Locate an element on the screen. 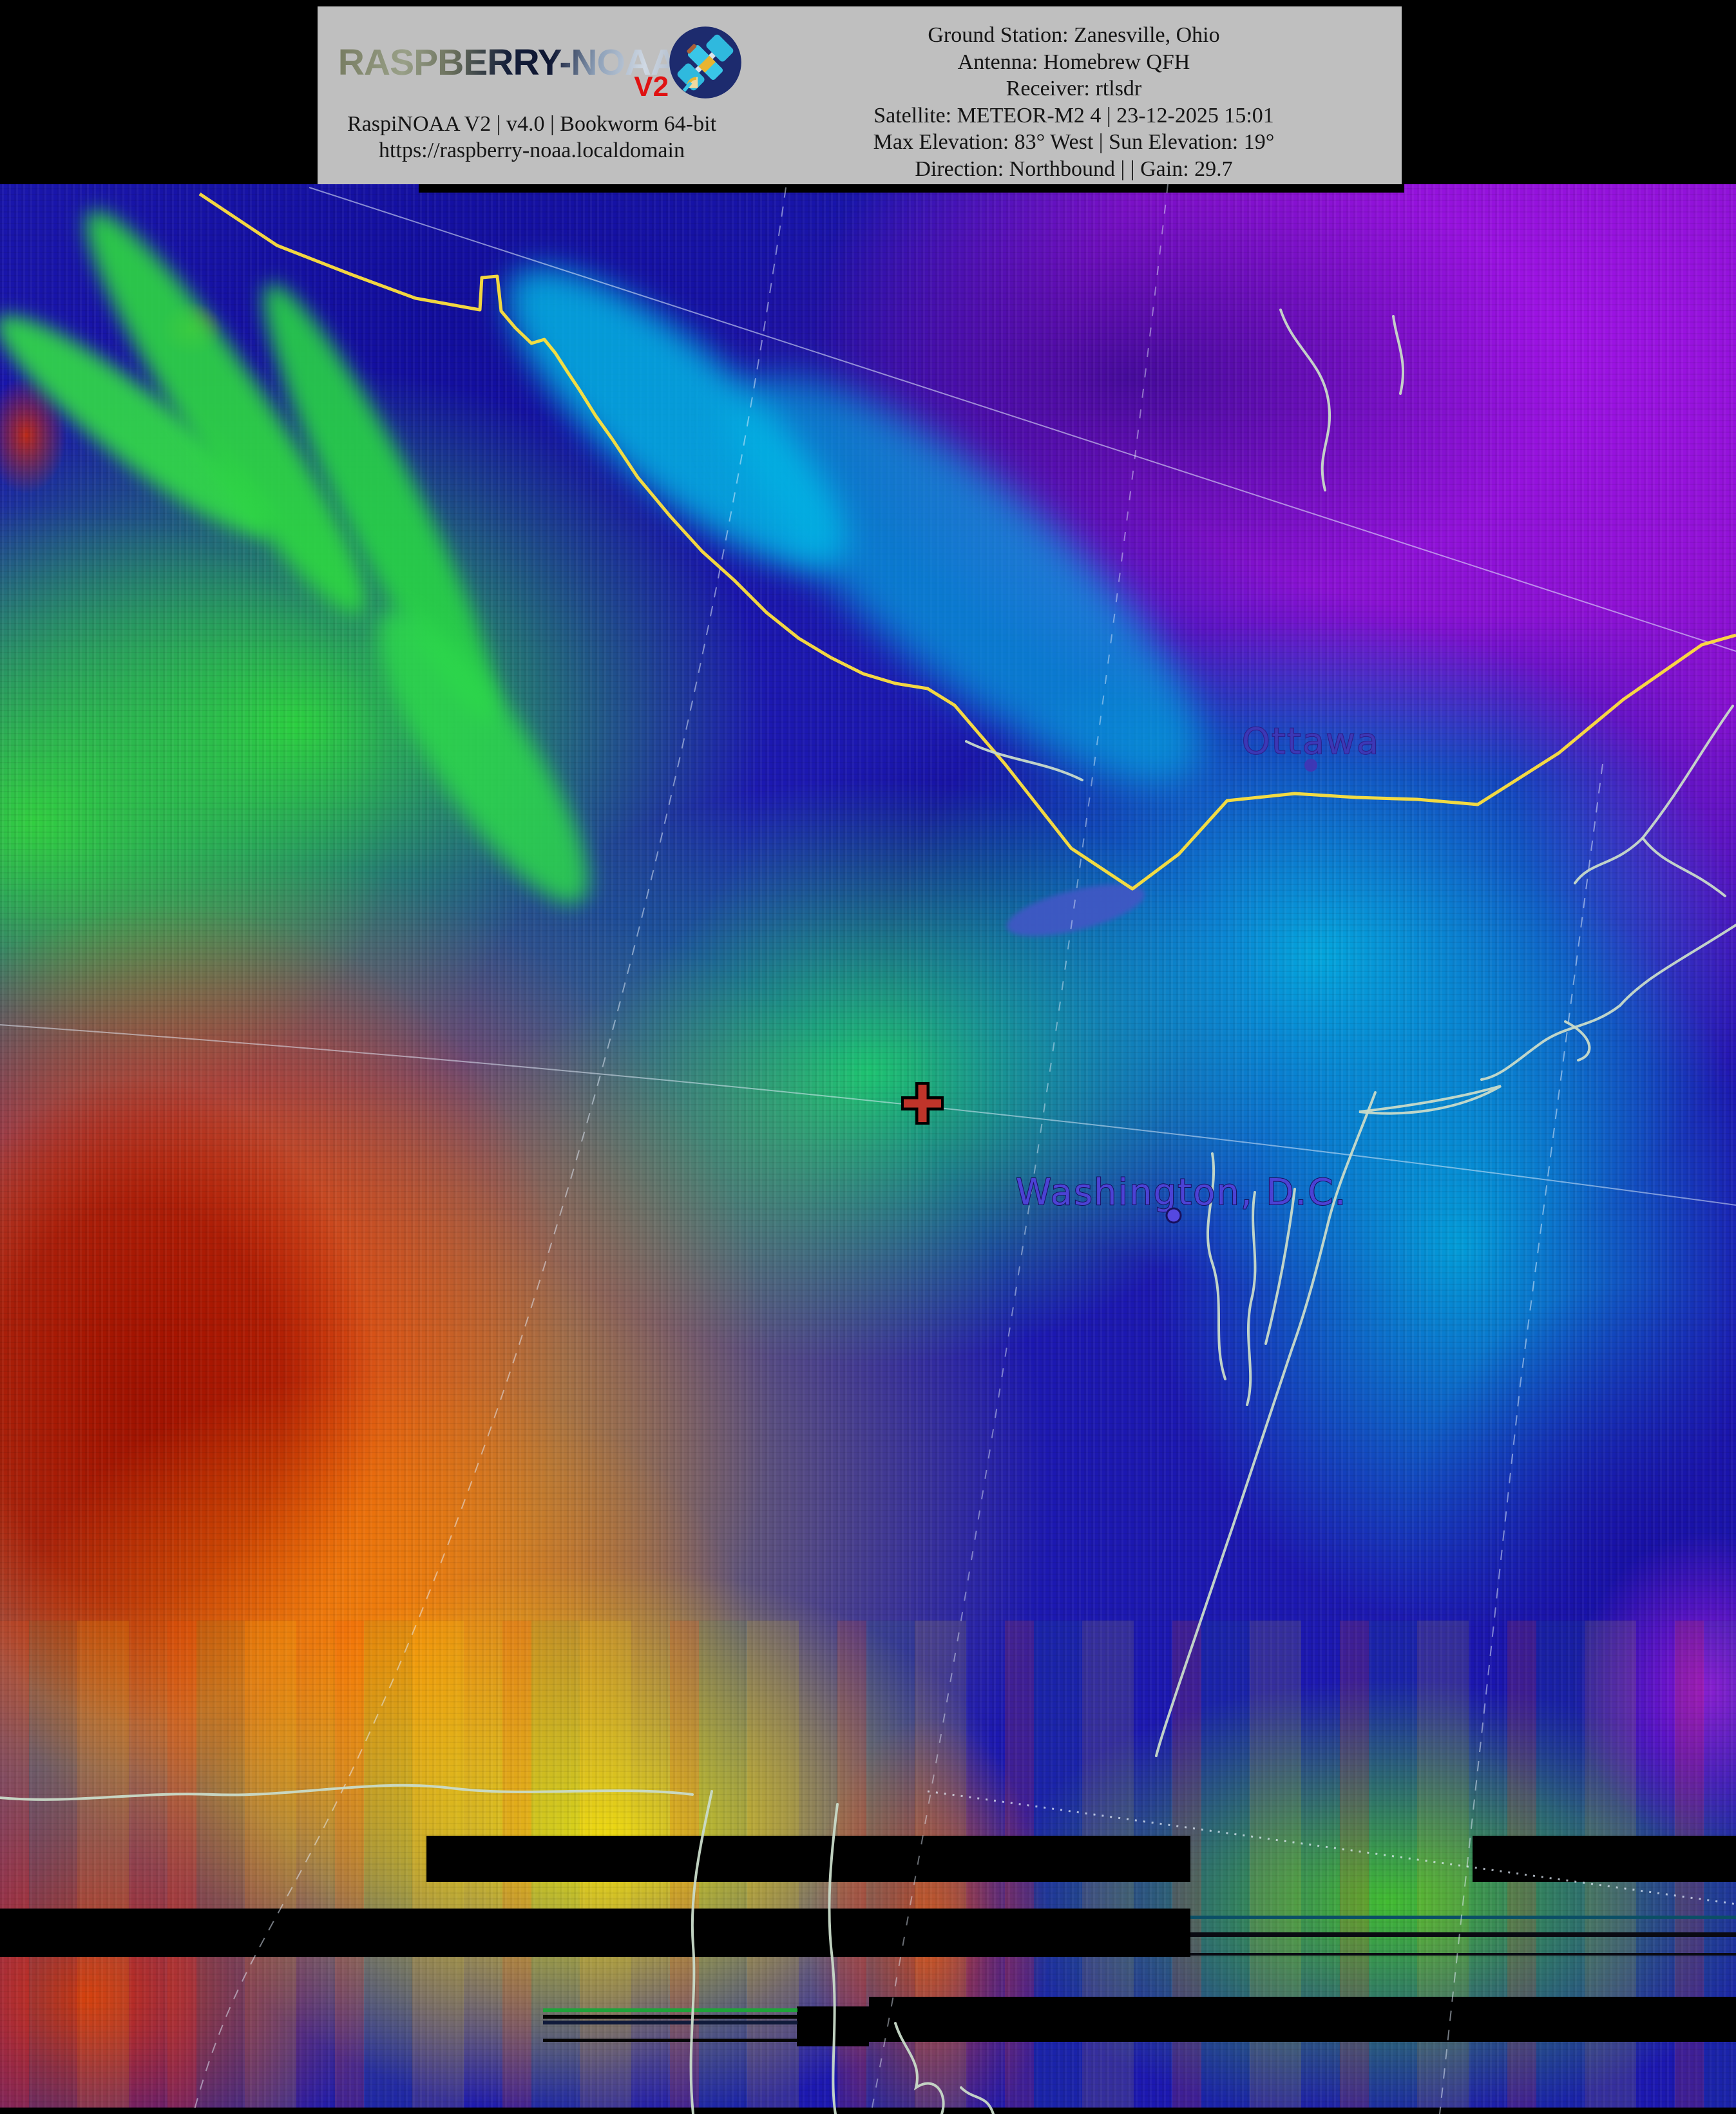 The height and width of the screenshot is (2114, 1736). receiver-line: Receiver: rtlsdr is located at coordinates (1074, 88).